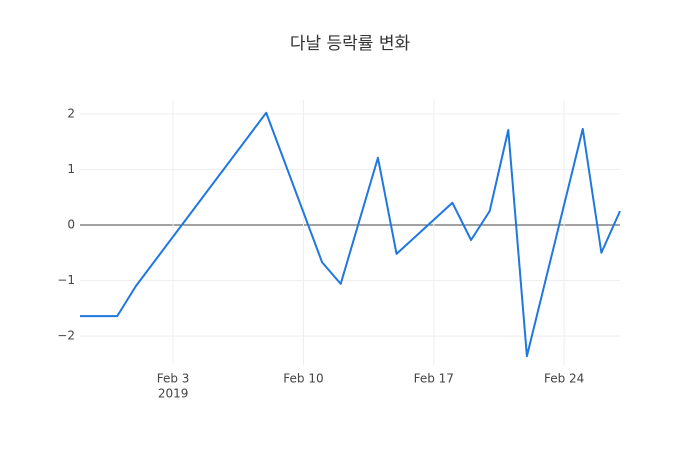 The height and width of the screenshot is (450, 700). Describe the element at coordinates (71, 113) in the screenshot. I see `y-tick-label: 2` at that location.